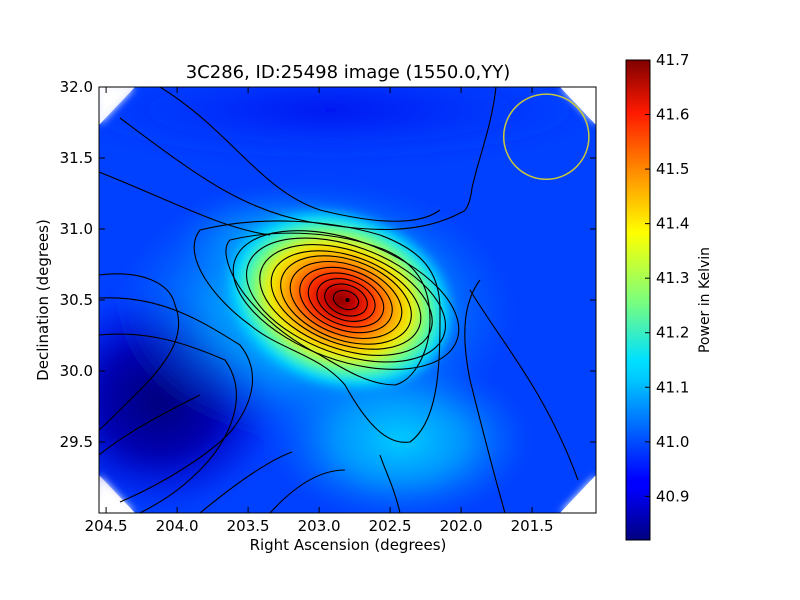  I want to click on x-axis-label: Right Ascension (degrees), so click(348, 545).